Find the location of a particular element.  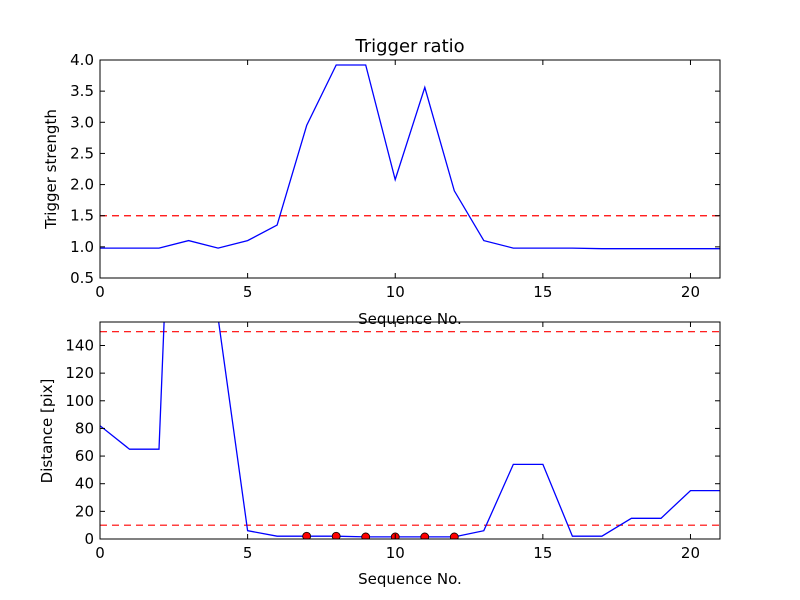

y-tick-label: 20 is located at coordinates (84, 511).